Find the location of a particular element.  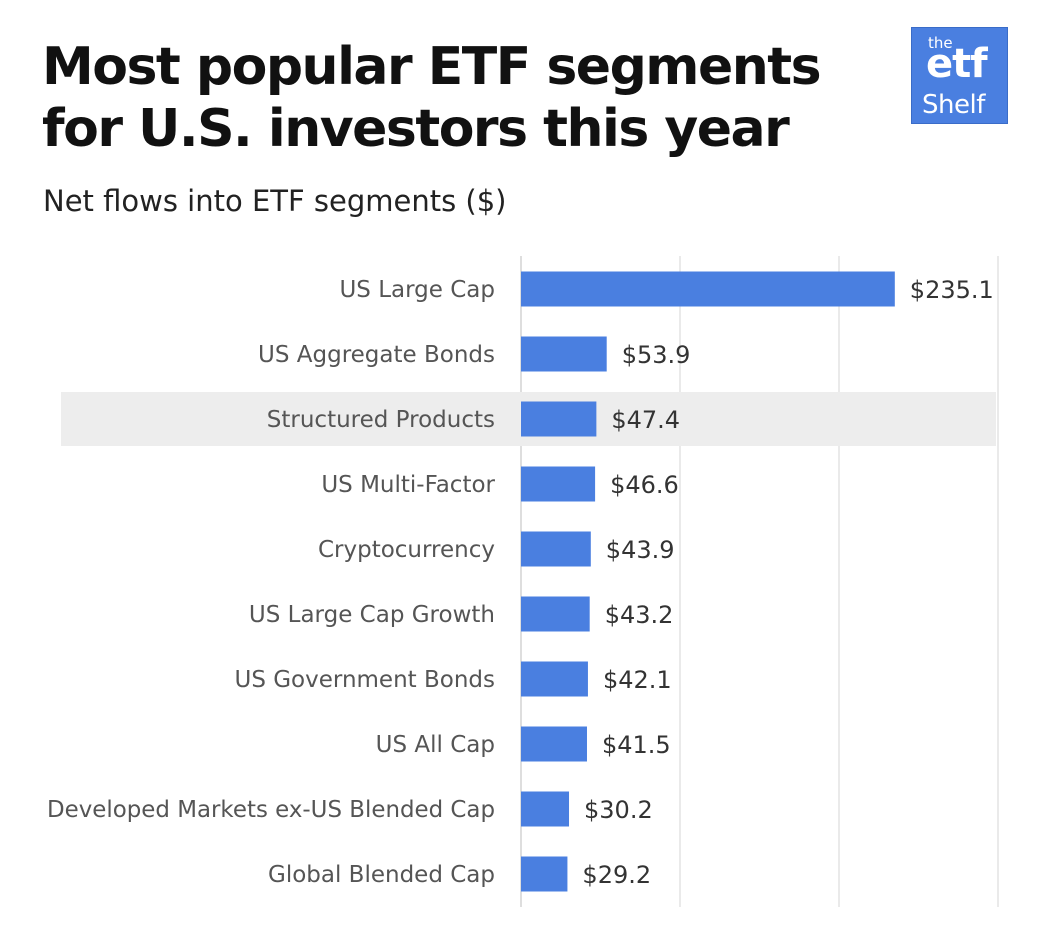

etf-shelf-logo: the etf Shelf is located at coordinates (959, 75).